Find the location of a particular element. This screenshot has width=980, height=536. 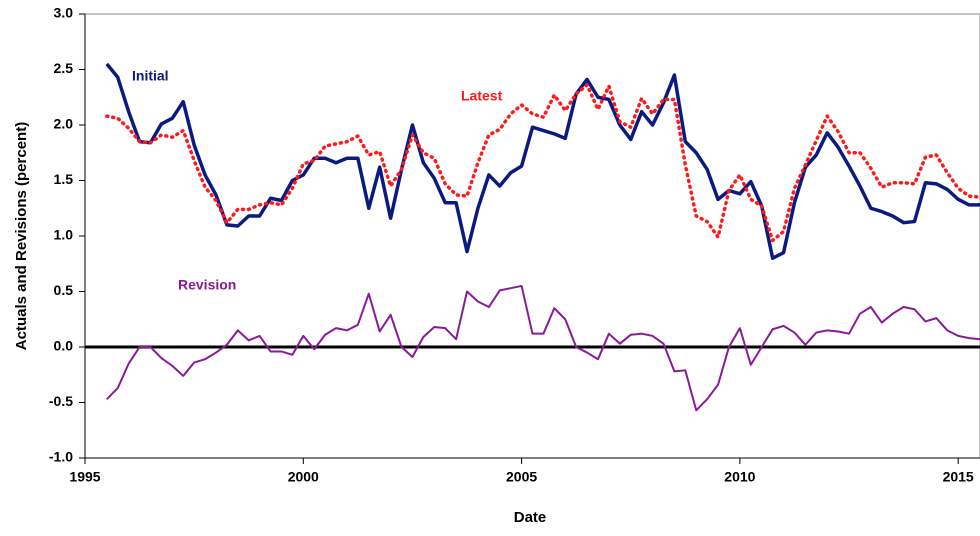

series-label: Latest is located at coordinates (482, 96).